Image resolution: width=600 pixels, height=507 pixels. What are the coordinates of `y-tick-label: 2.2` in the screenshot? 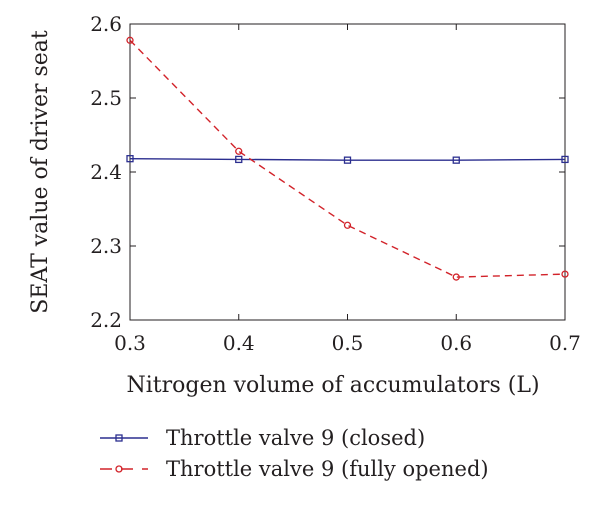 It's located at (106, 320).